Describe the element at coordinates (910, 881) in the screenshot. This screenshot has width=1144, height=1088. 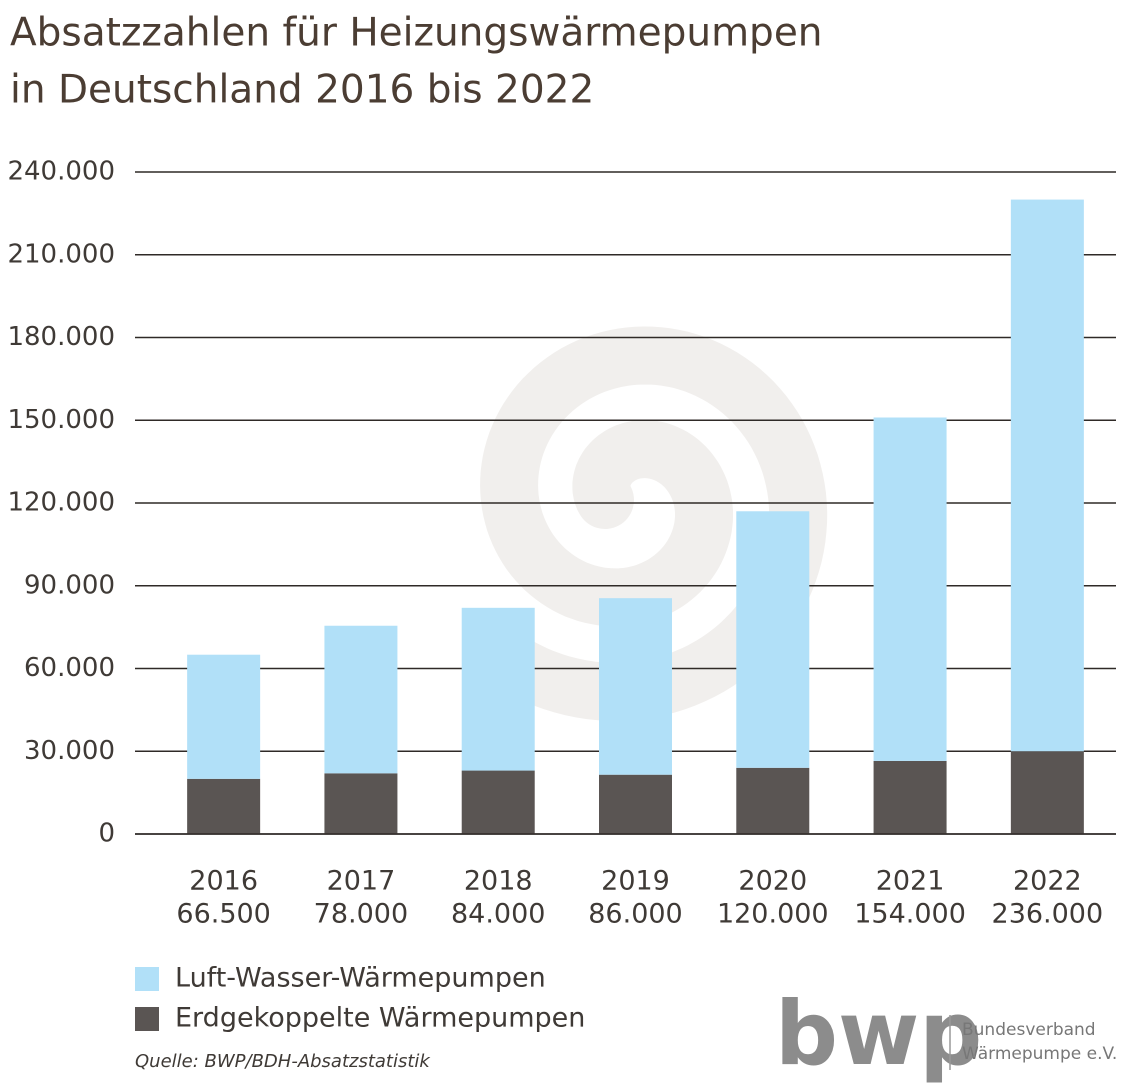
I see `x-tick-label: 2021` at that location.